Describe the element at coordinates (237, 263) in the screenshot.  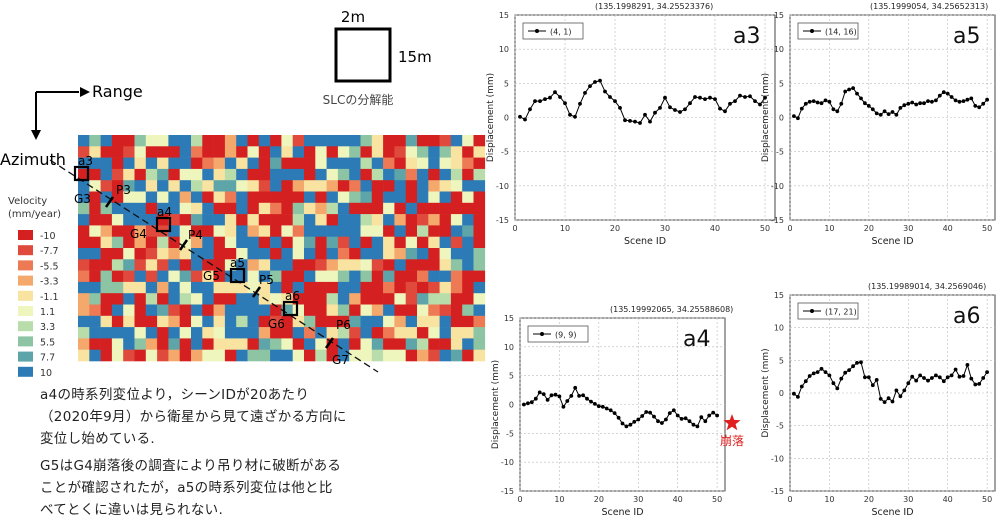
I see `label-a5: a5` at that location.